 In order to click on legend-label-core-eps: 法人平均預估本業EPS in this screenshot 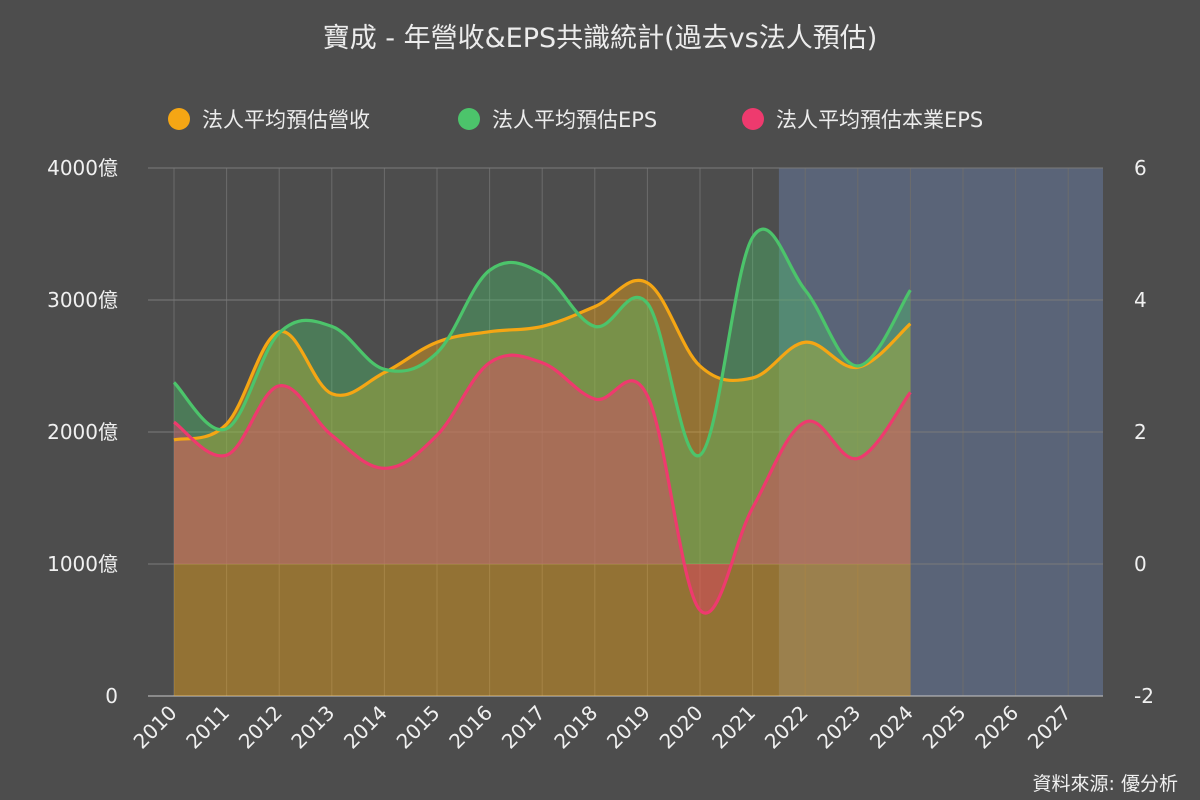, I will do `click(880, 120)`.